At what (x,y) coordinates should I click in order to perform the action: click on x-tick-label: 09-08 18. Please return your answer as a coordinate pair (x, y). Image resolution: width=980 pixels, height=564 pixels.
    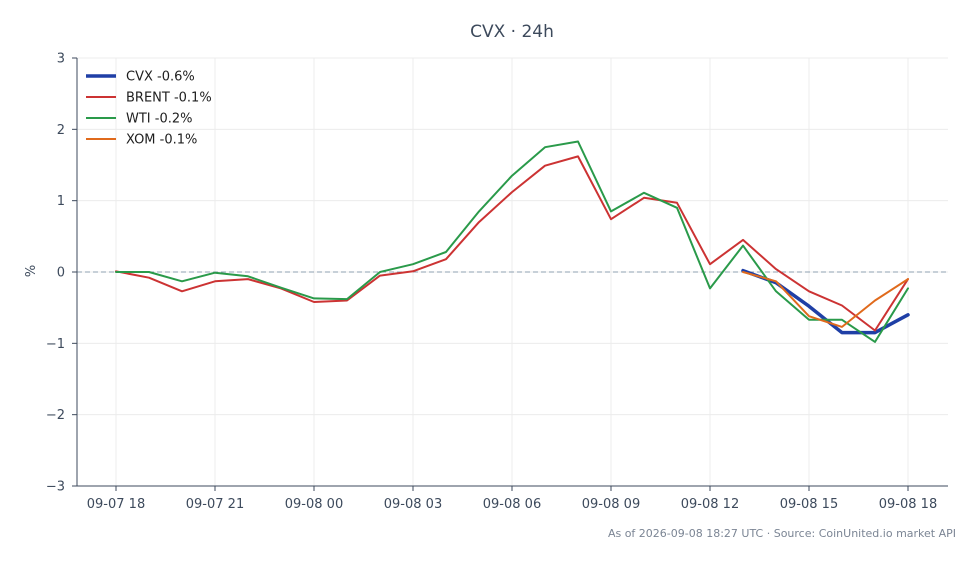
    Looking at the image, I should click on (908, 504).